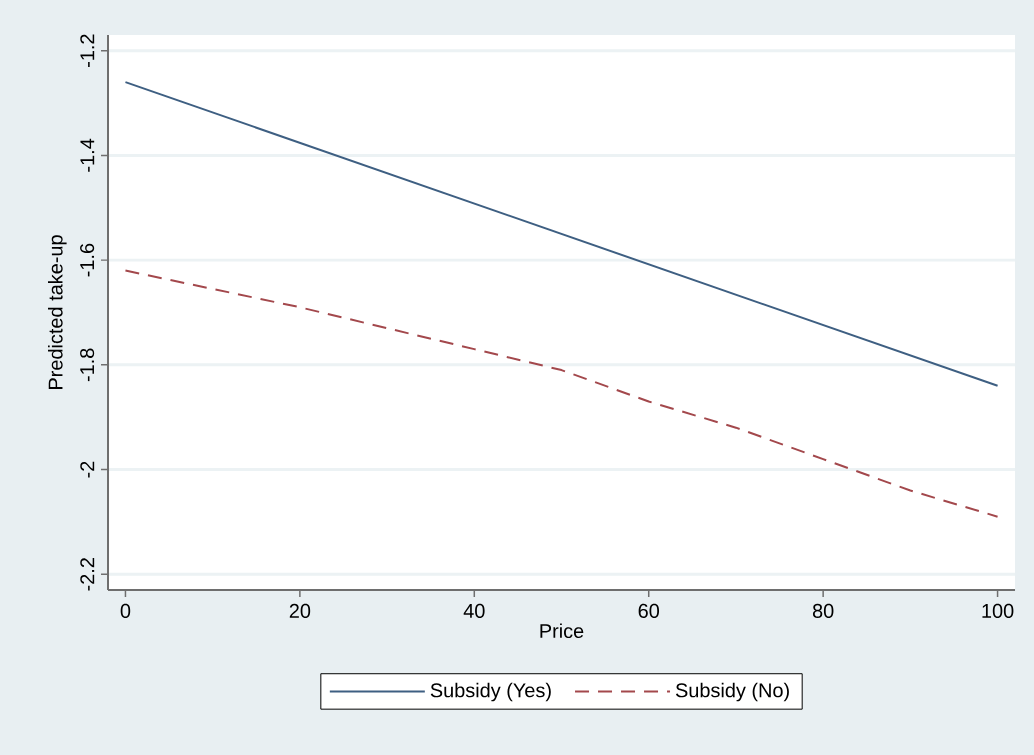 Image resolution: width=1034 pixels, height=755 pixels. I want to click on y-axis-title: Predicted take-up, so click(57, 312).